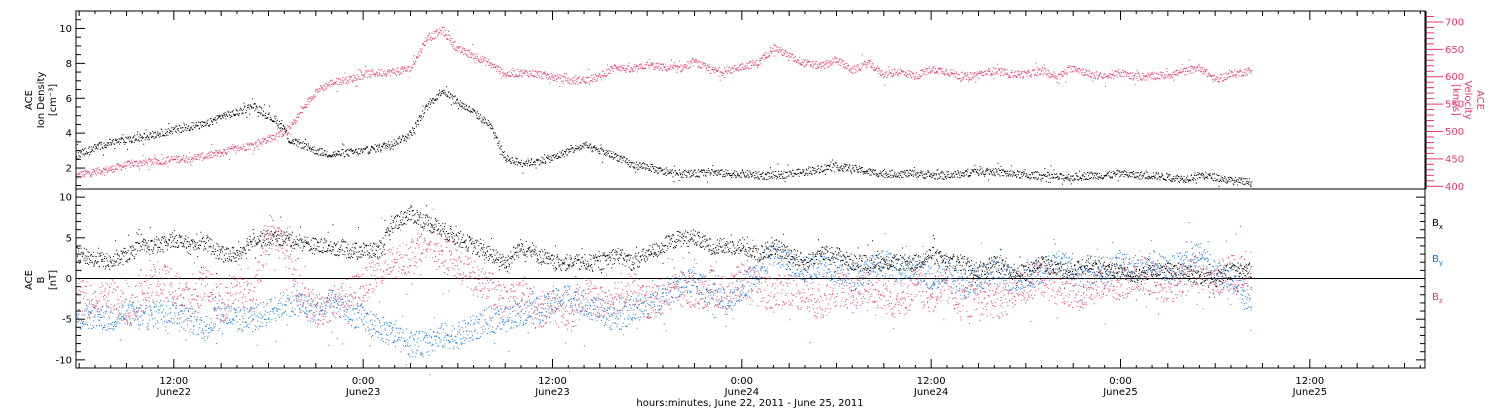 This screenshot has width=1500, height=410. Describe the element at coordinates (41, 279) in the screenshot. I see `bfield-ylabel-line2: B` at that location.